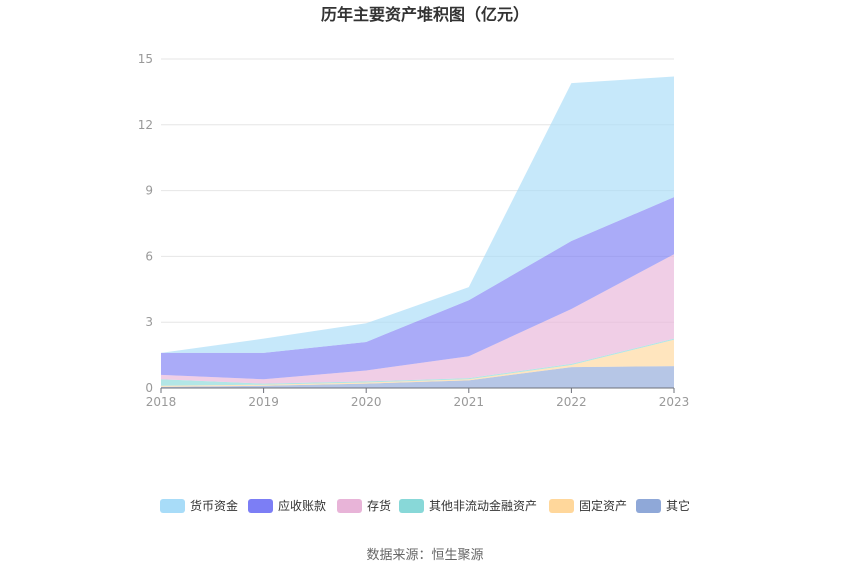 The height and width of the screenshot is (575, 850). What do you see at coordinates (425, 14) in the screenshot?
I see `chart-title: 历年主要资产堆积图（亿元）` at bounding box center [425, 14].